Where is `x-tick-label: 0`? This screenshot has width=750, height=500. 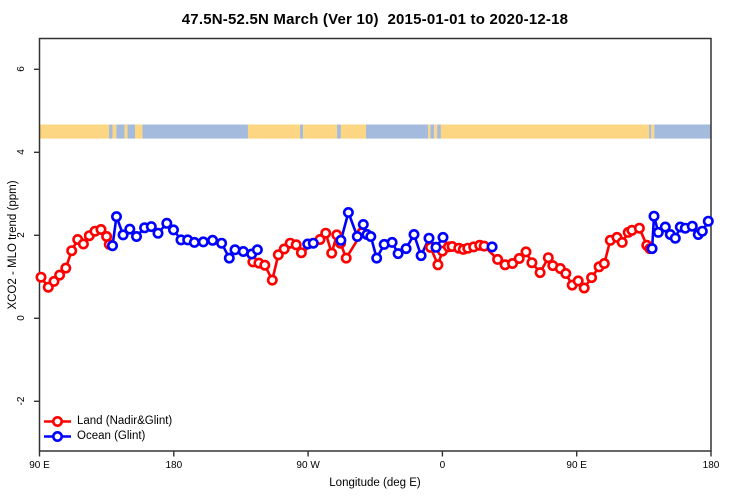
x-tick-label: 0 is located at coordinates (442, 465).